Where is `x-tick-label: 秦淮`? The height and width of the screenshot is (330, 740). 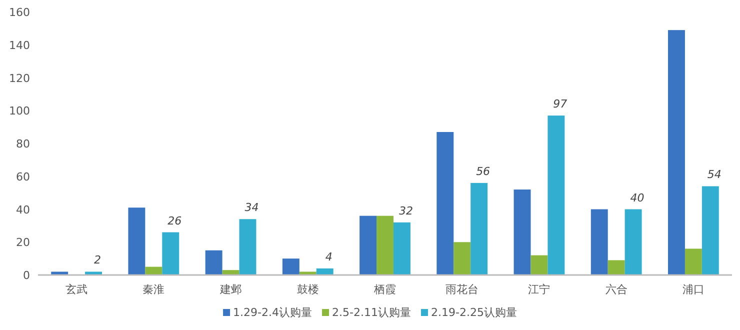
x-tick-label: 秦淮 is located at coordinates (153, 289).